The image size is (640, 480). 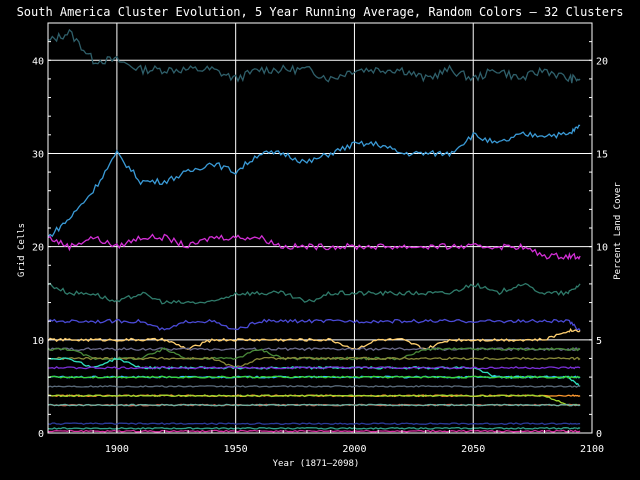 I want to click on x-tick-label-3: 2050, so click(x=473, y=449).